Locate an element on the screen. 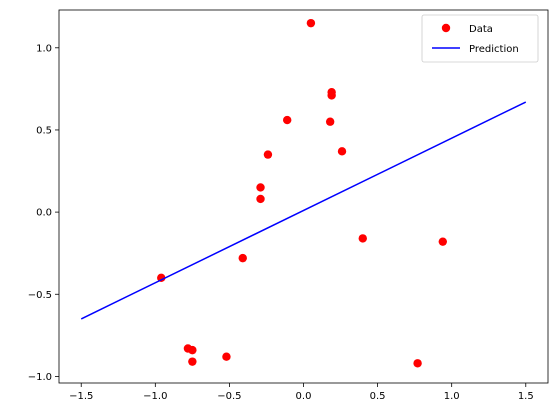 The width and height of the screenshot is (559, 413). y-tick-label: 1.0 is located at coordinates (44, 48).